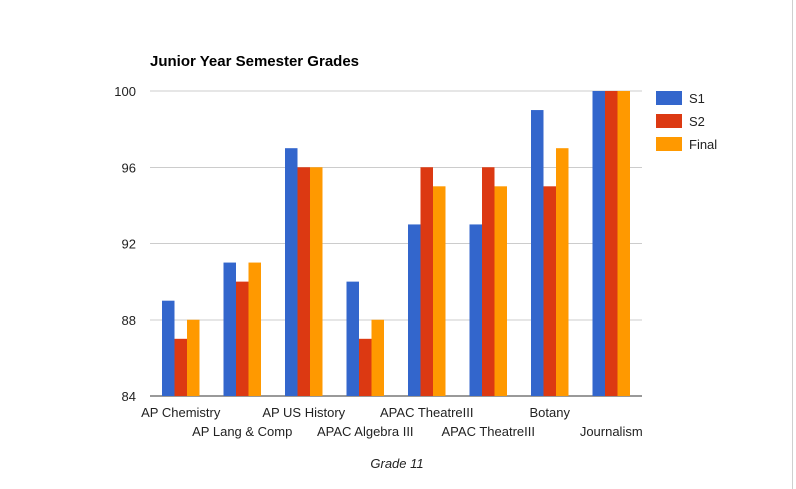 The height and width of the screenshot is (489, 796). Describe the element at coordinates (129, 396) in the screenshot. I see `y-tick-label: 84` at that location.